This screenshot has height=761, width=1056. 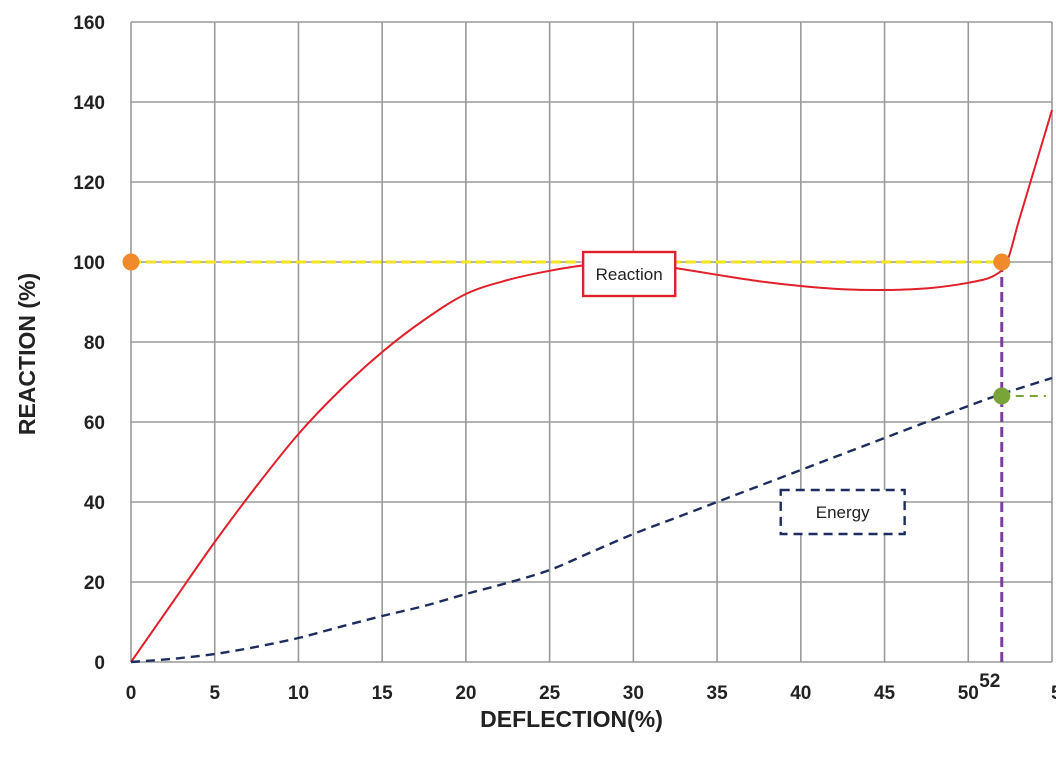 I want to click on deflection-marker-label: 52, so click(x=989, y=681).